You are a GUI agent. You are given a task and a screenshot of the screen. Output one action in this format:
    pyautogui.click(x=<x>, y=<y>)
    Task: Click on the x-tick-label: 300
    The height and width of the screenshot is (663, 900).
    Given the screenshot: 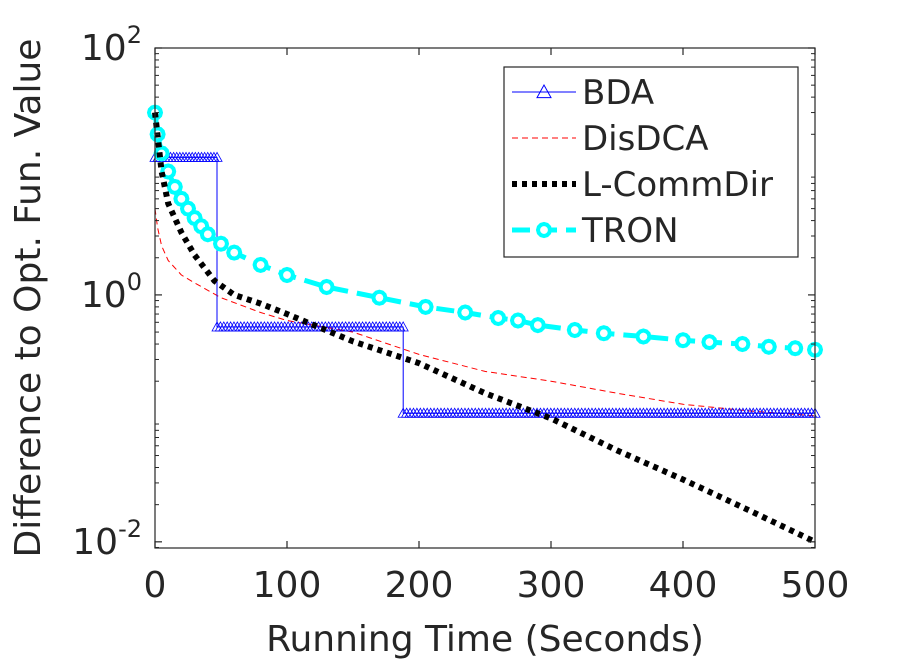 What is the action you would take?
    pyautogui.click(x=551, y=585)
    